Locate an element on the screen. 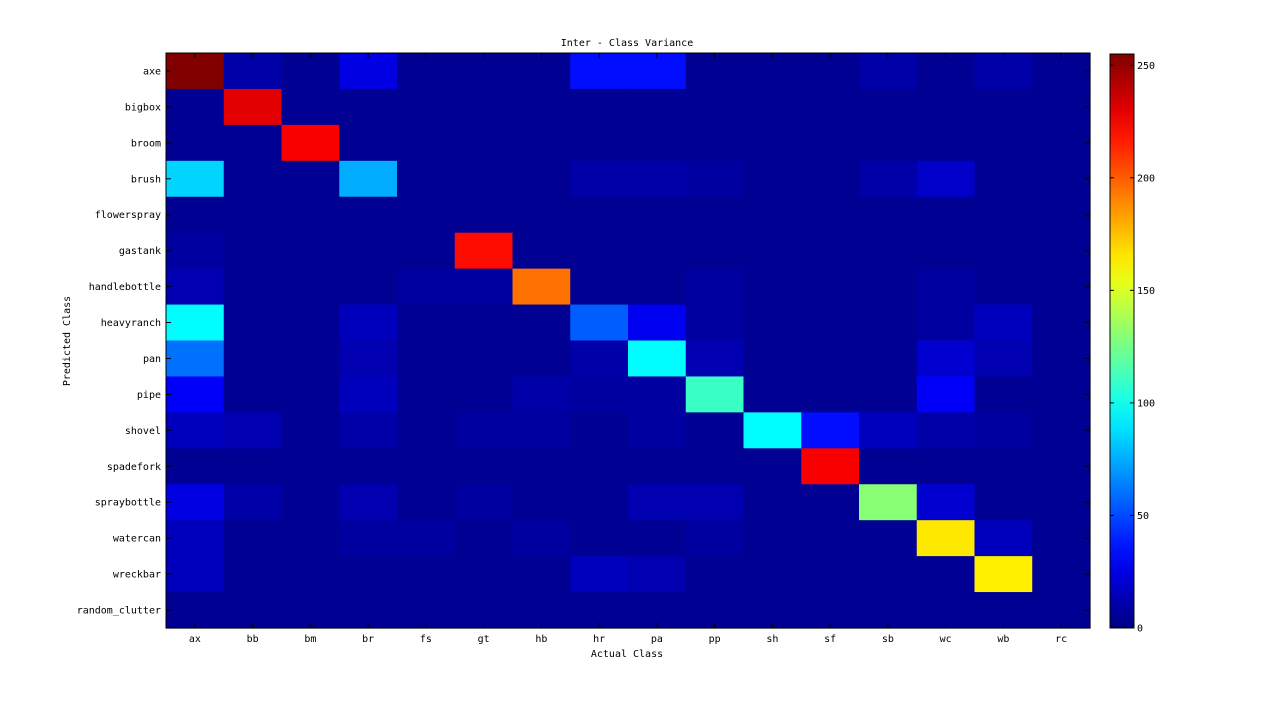  heatmap-cell-watercan-fs is located at coordinates (426, 538).